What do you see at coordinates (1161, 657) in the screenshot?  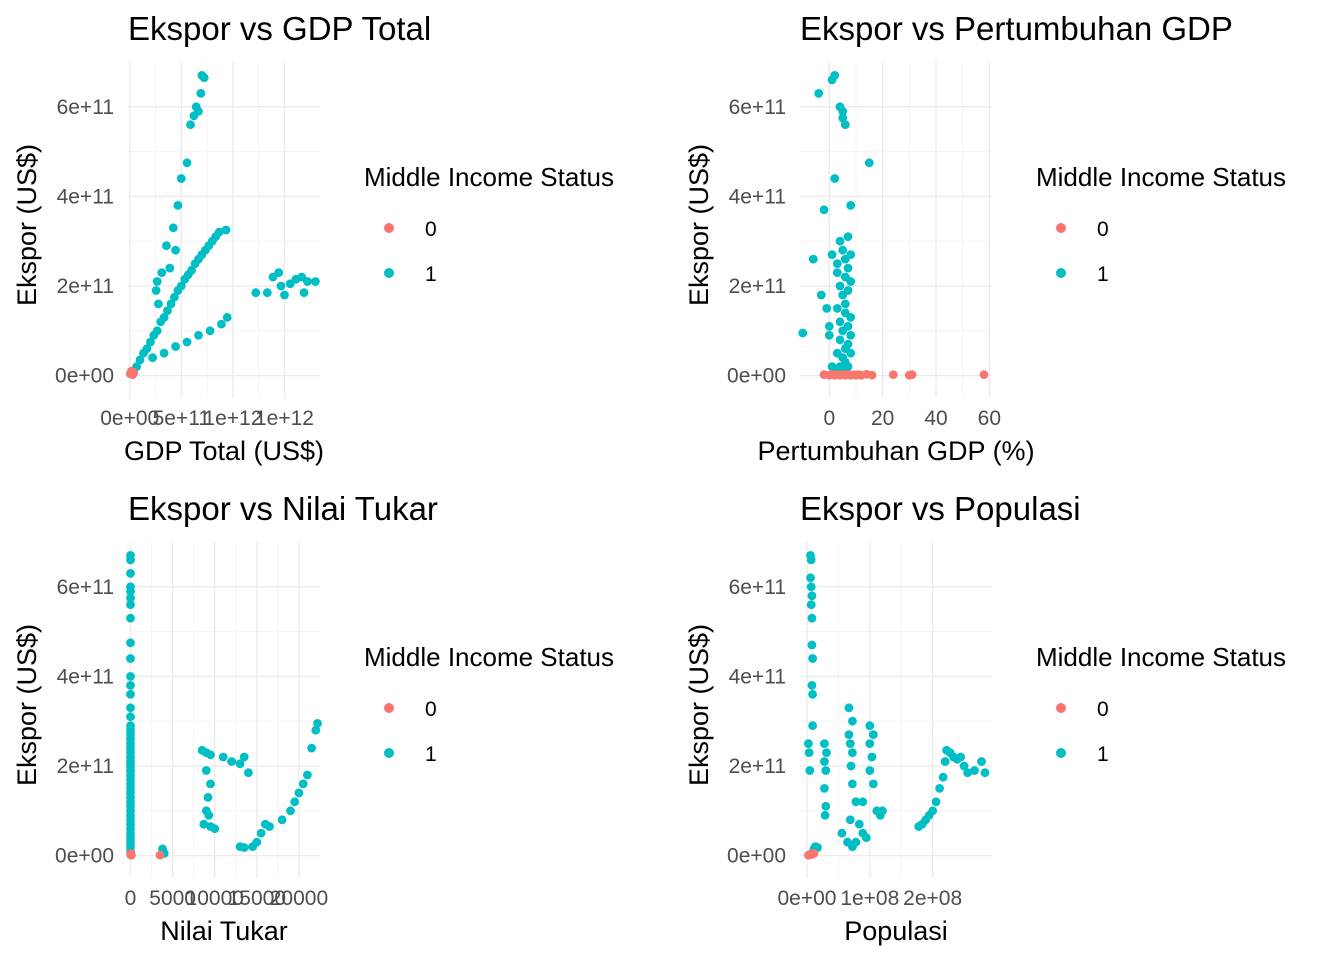 I see `legend-title: Middle Income Status` at bounding box center [1161, 657].